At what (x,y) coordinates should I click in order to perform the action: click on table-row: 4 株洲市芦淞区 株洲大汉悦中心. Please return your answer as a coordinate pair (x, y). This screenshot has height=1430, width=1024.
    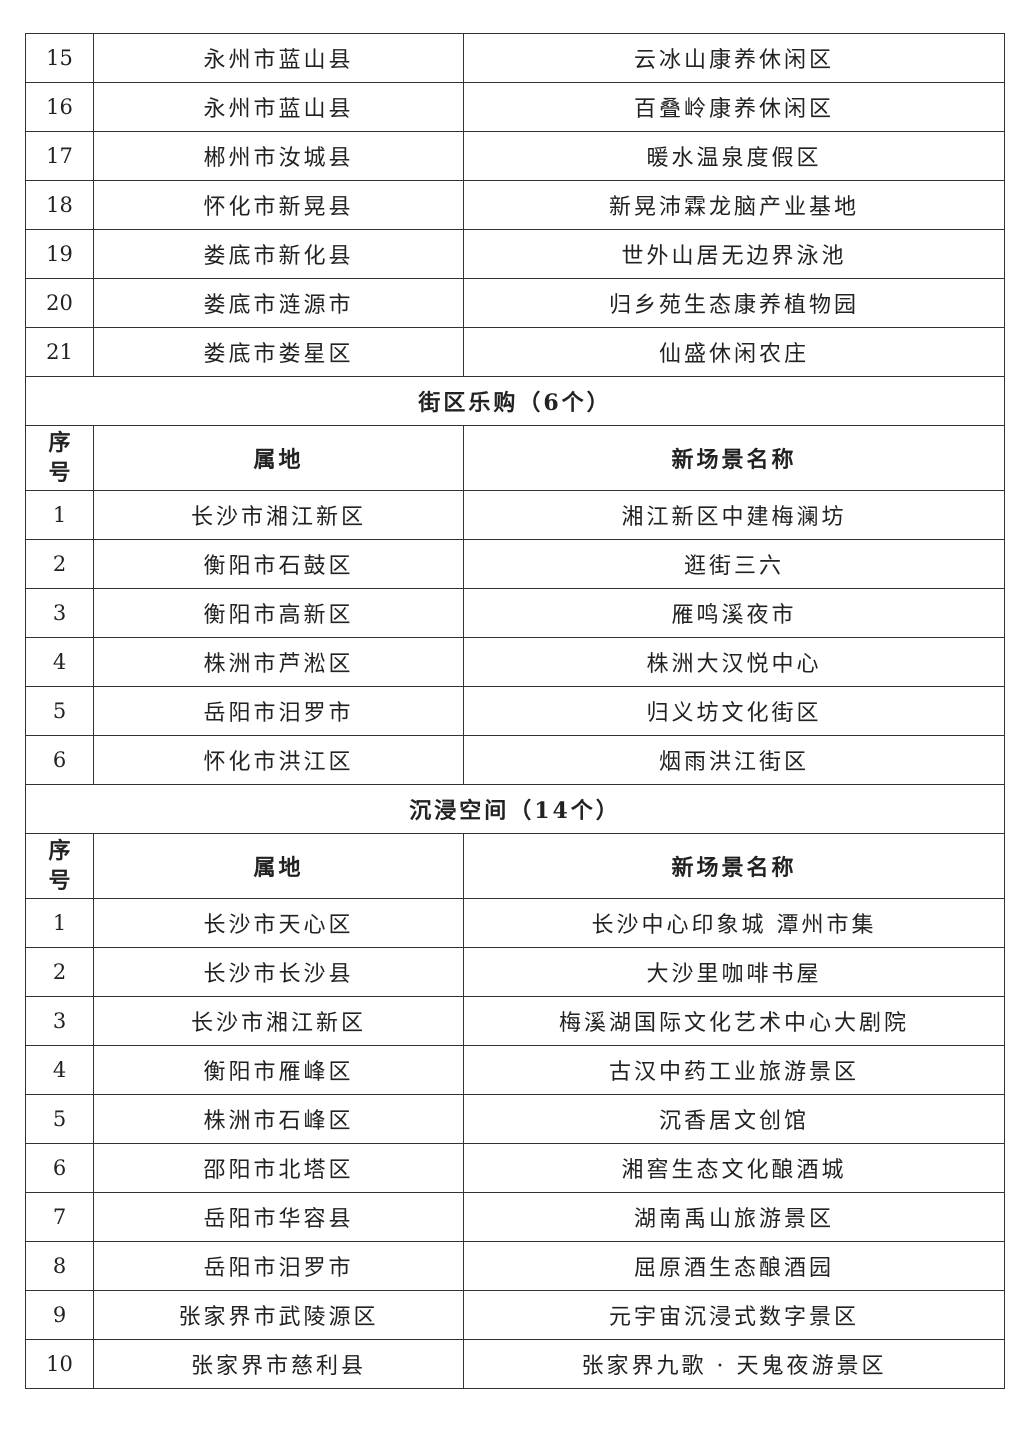
    Looking at the image, I should click on (515, 662).